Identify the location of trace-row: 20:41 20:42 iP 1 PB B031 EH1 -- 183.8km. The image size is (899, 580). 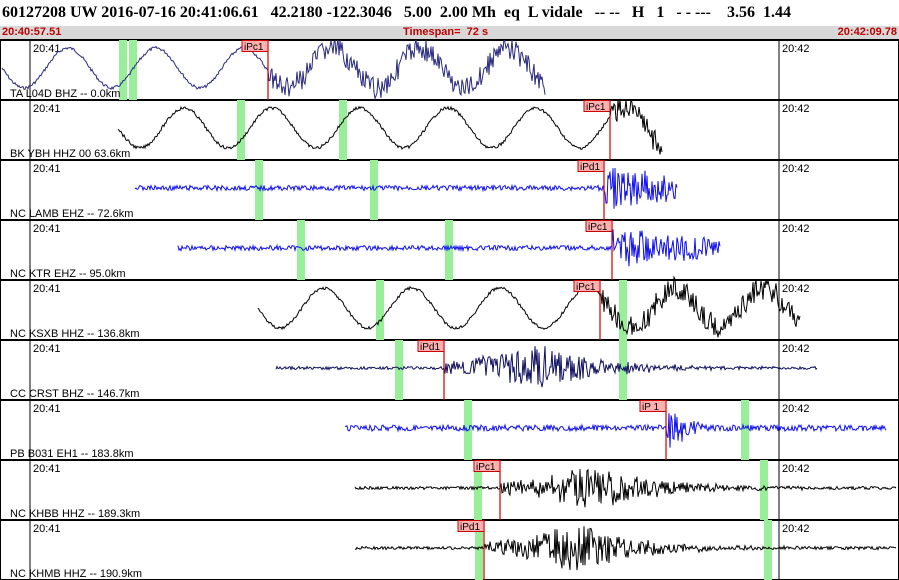
(449, 430).